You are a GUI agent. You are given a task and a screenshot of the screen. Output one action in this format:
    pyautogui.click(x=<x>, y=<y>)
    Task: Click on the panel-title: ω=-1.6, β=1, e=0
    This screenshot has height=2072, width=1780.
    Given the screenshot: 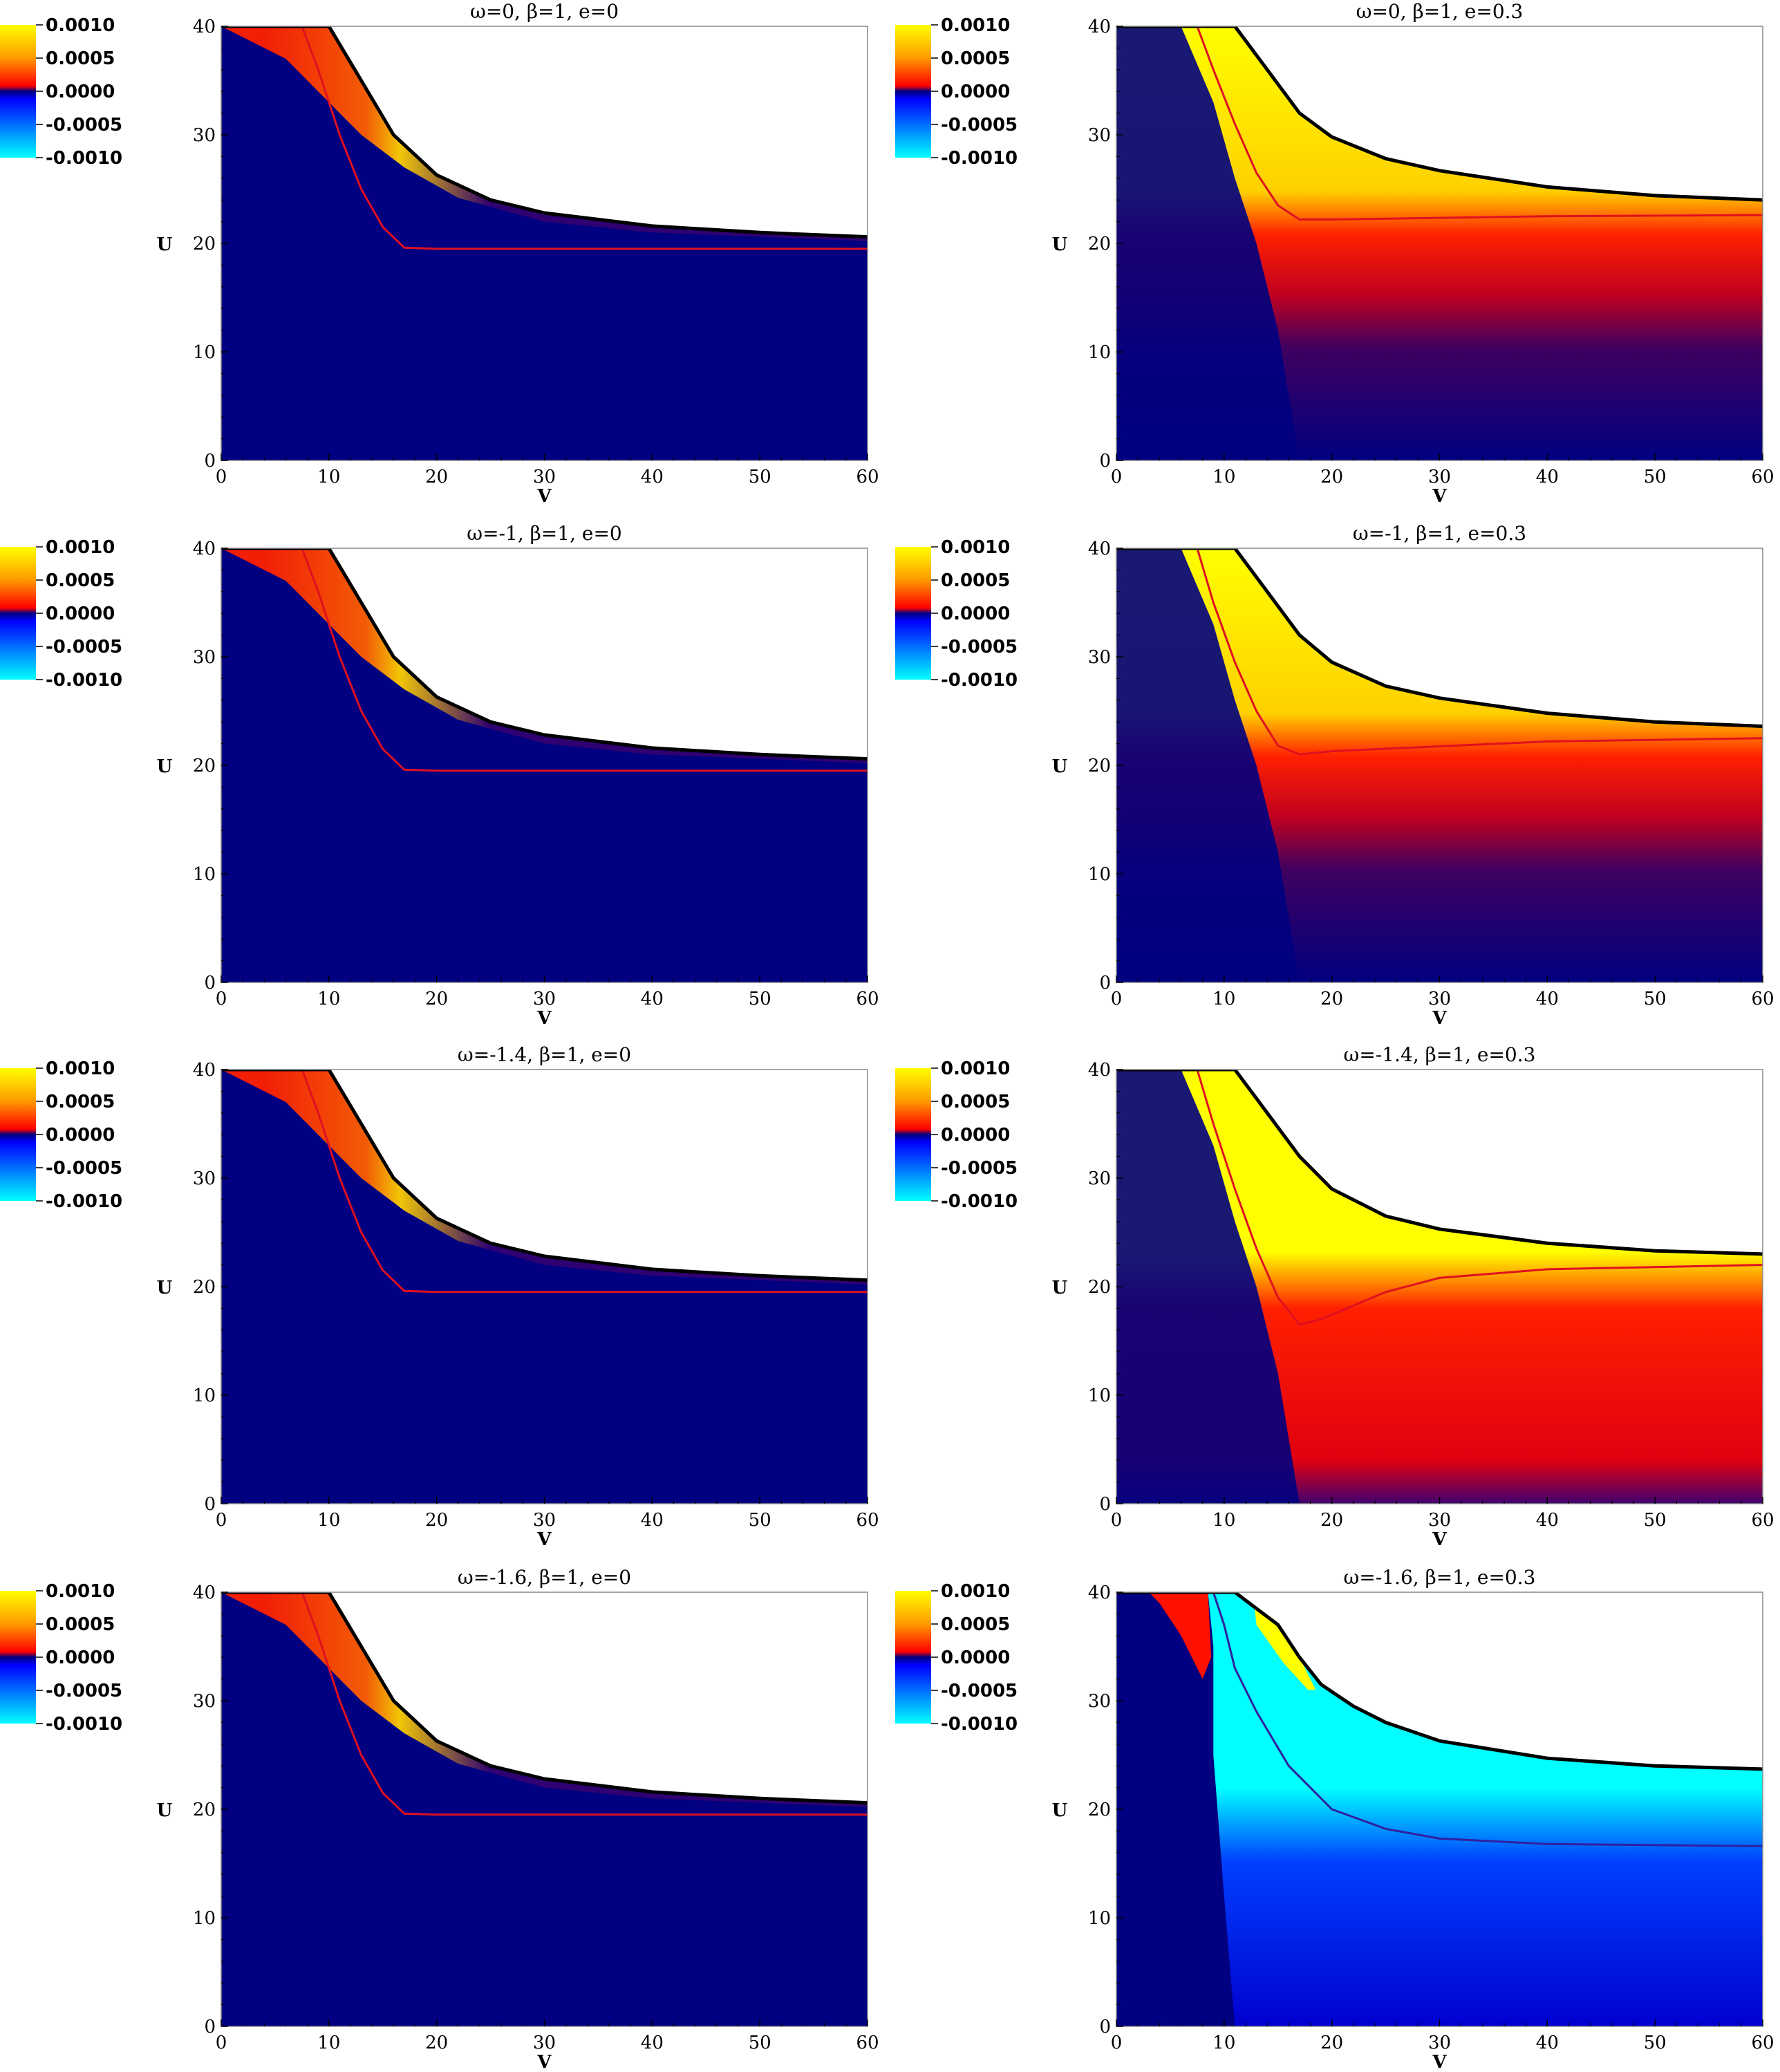 What is the action you would take?
    pyautogui.click(x=544, y=1577)
    